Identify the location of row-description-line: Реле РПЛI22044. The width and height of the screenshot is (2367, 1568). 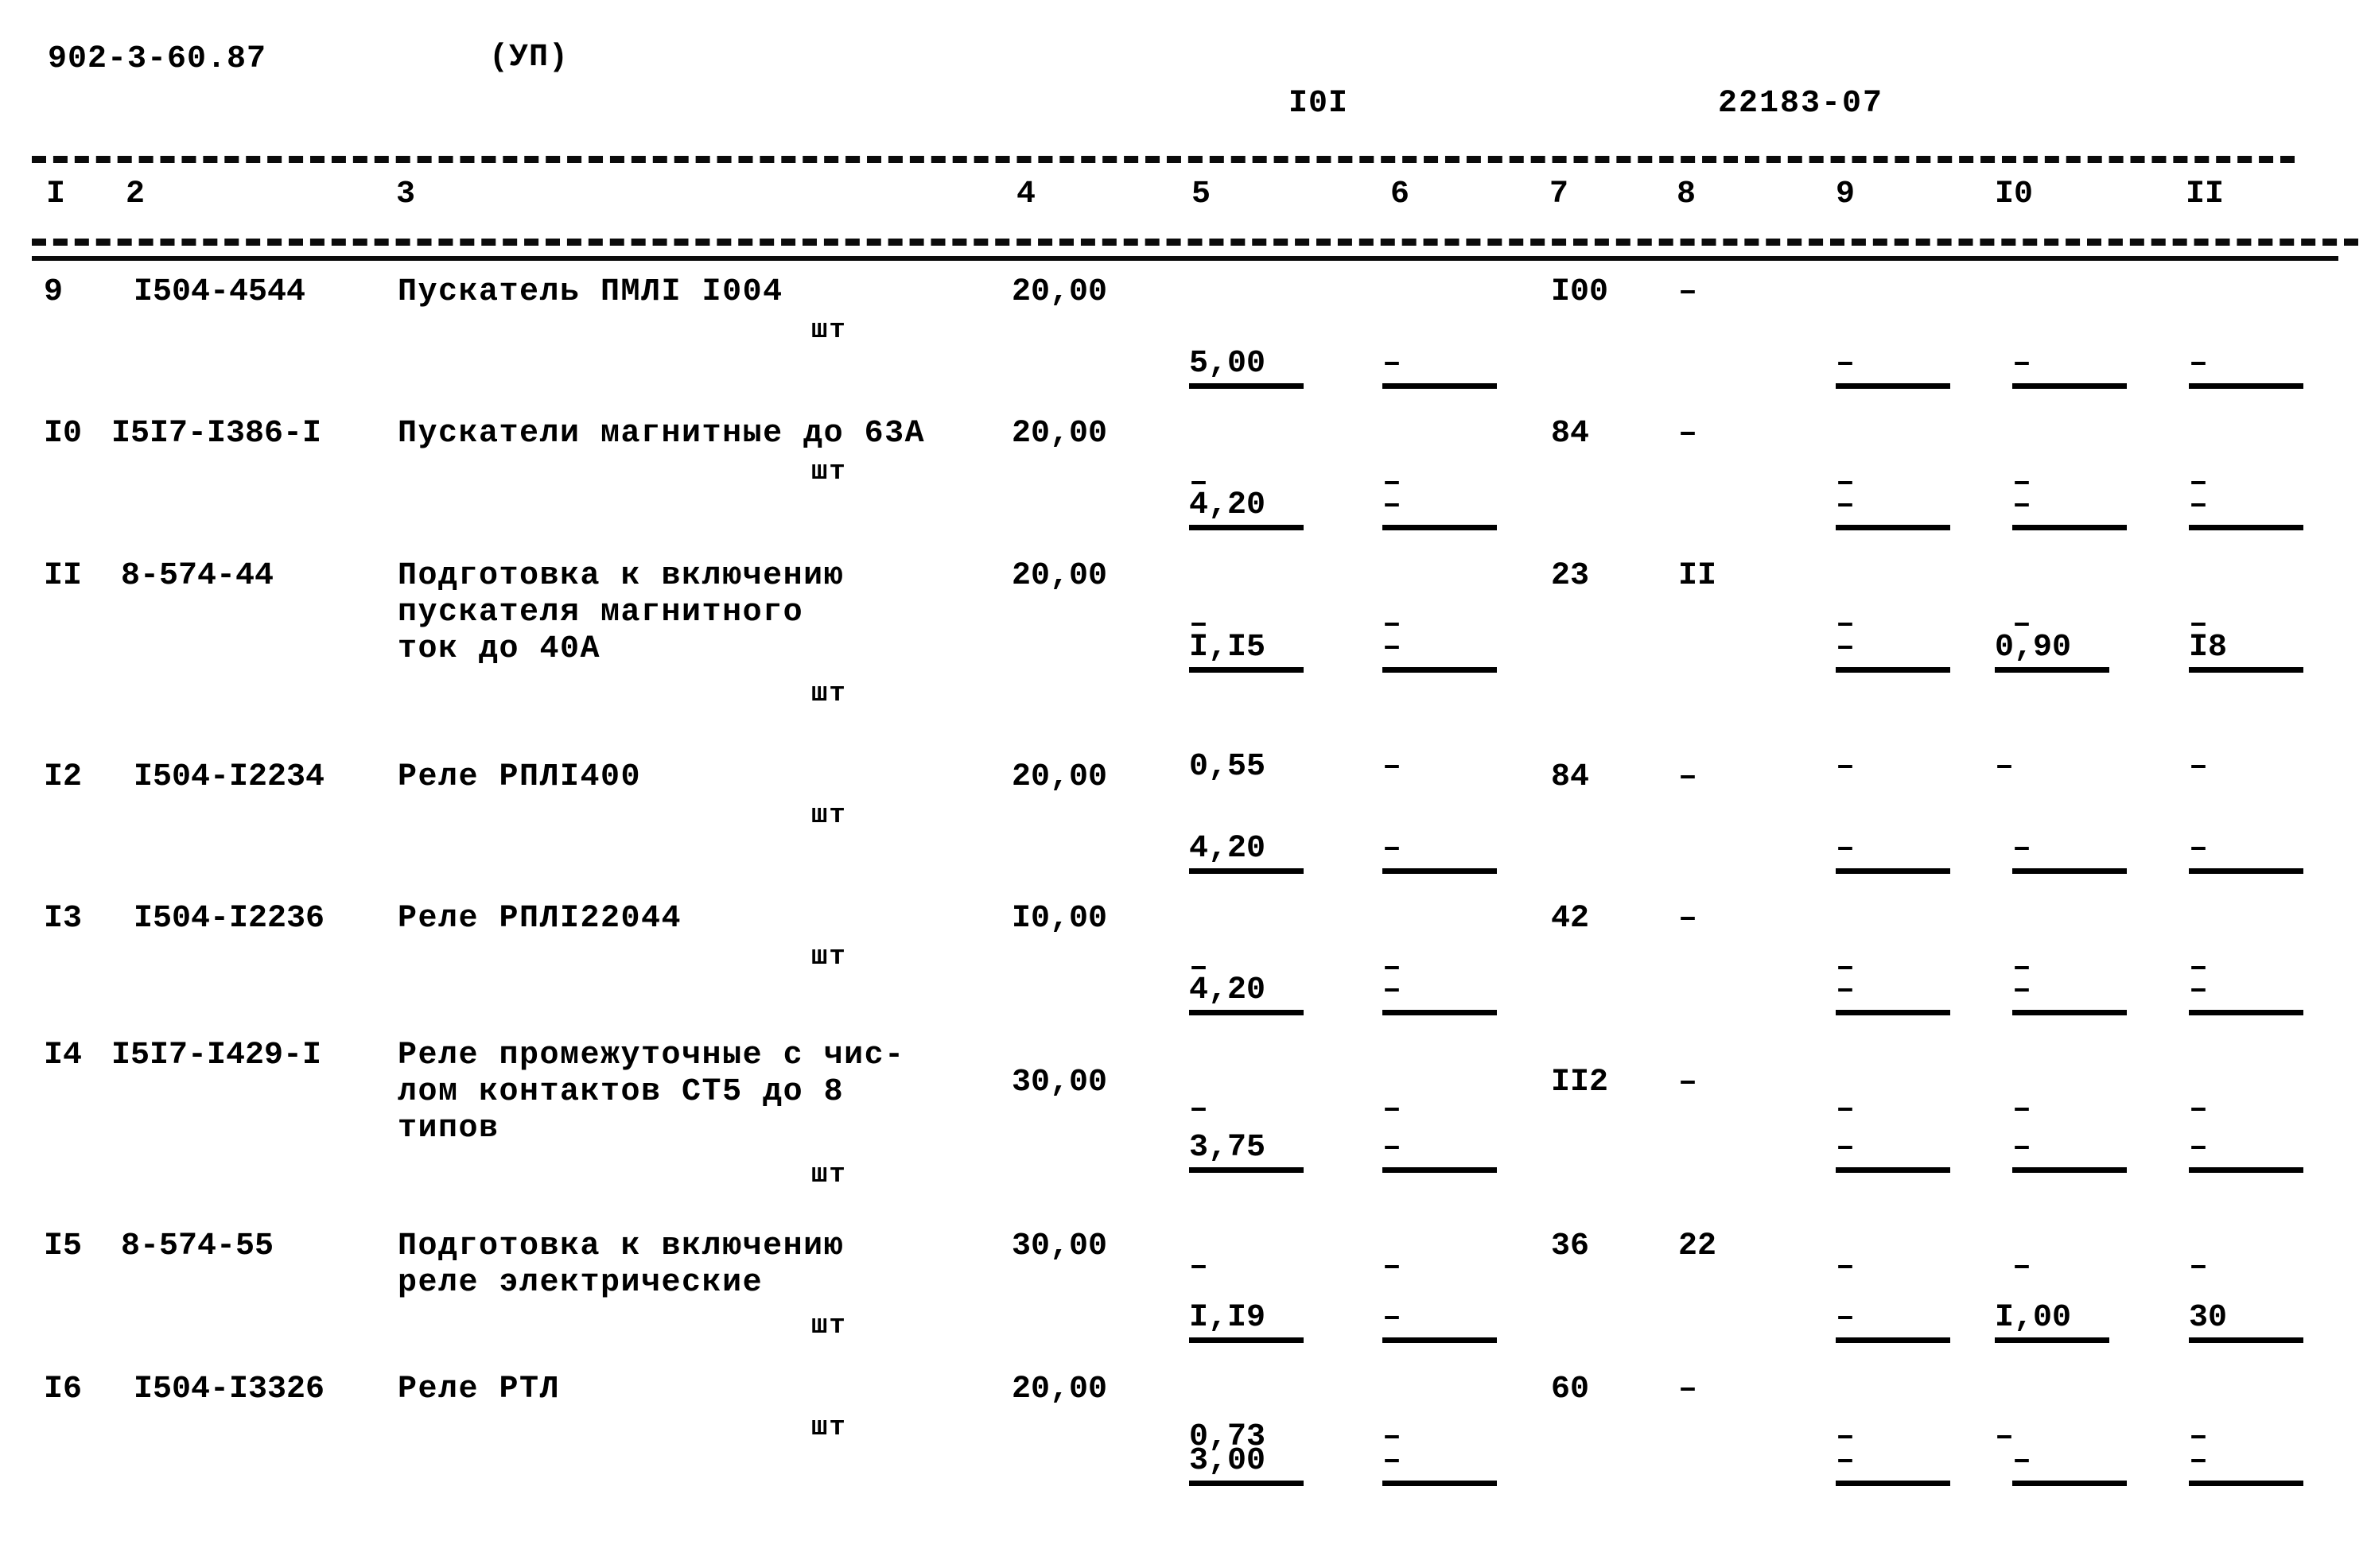
(540, 919).